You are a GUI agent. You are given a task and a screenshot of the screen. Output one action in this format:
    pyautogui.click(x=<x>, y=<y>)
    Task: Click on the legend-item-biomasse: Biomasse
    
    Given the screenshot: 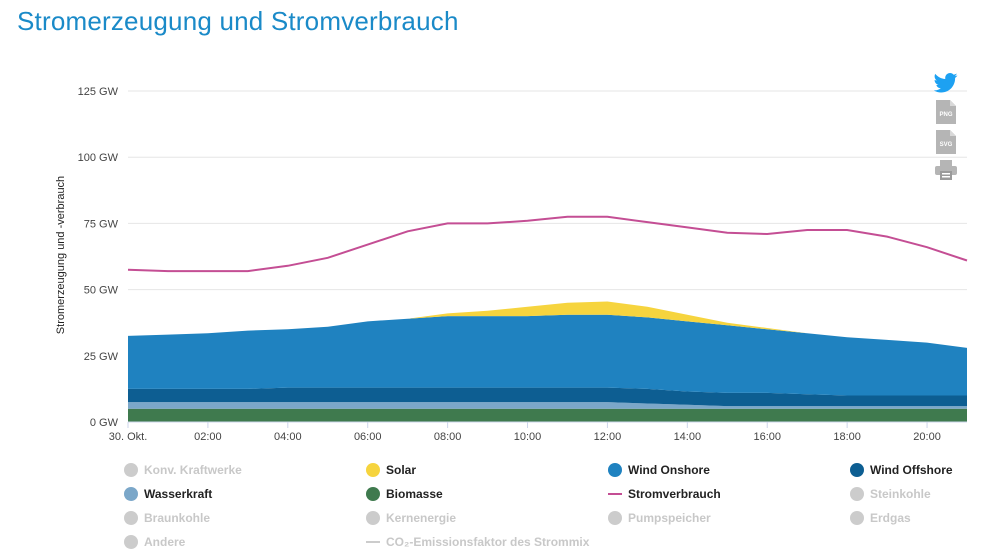 What is the action you would take?
    pyautogui.click(x=404, y=494)
    